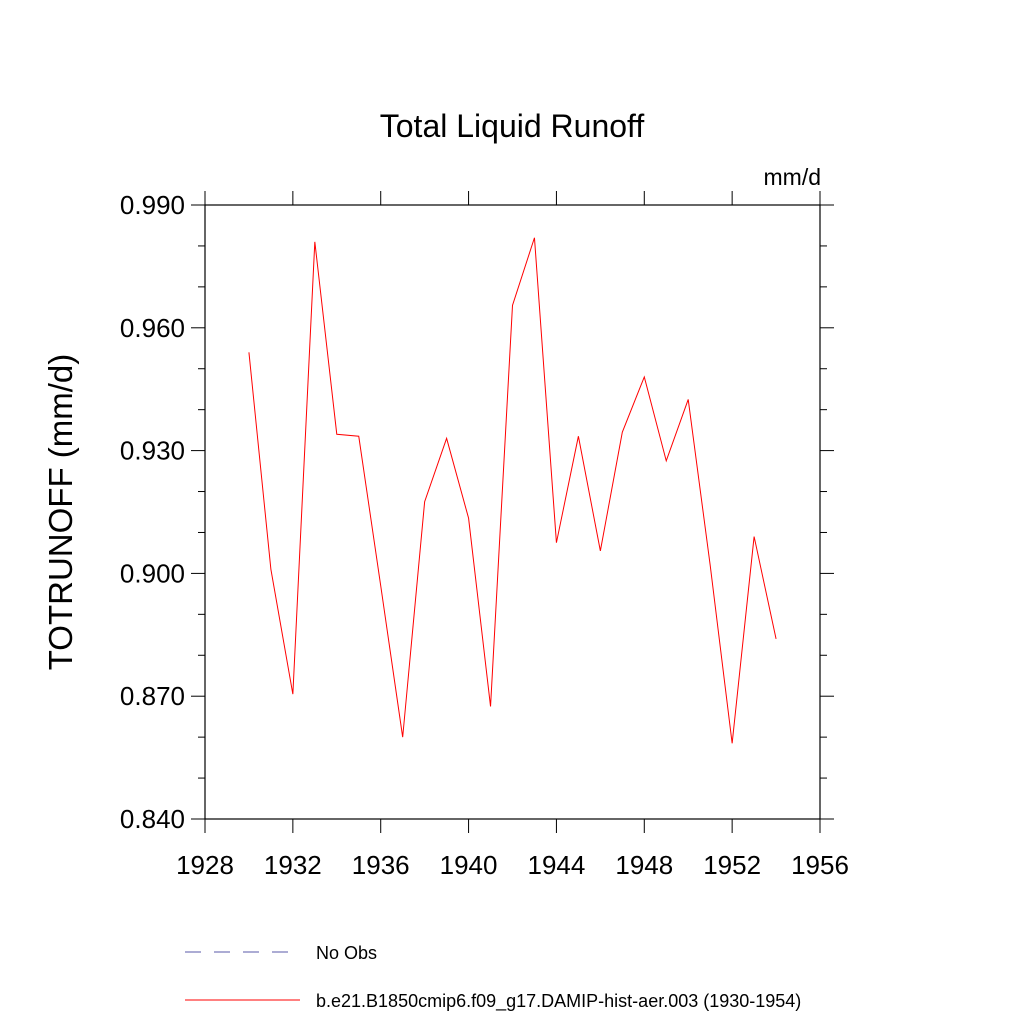 The width and height of the screenshot is (1024, 1024). Describe the element at coordinates (381, 865) in the screenshot. I see `x-tick-label: 1936` at that location.